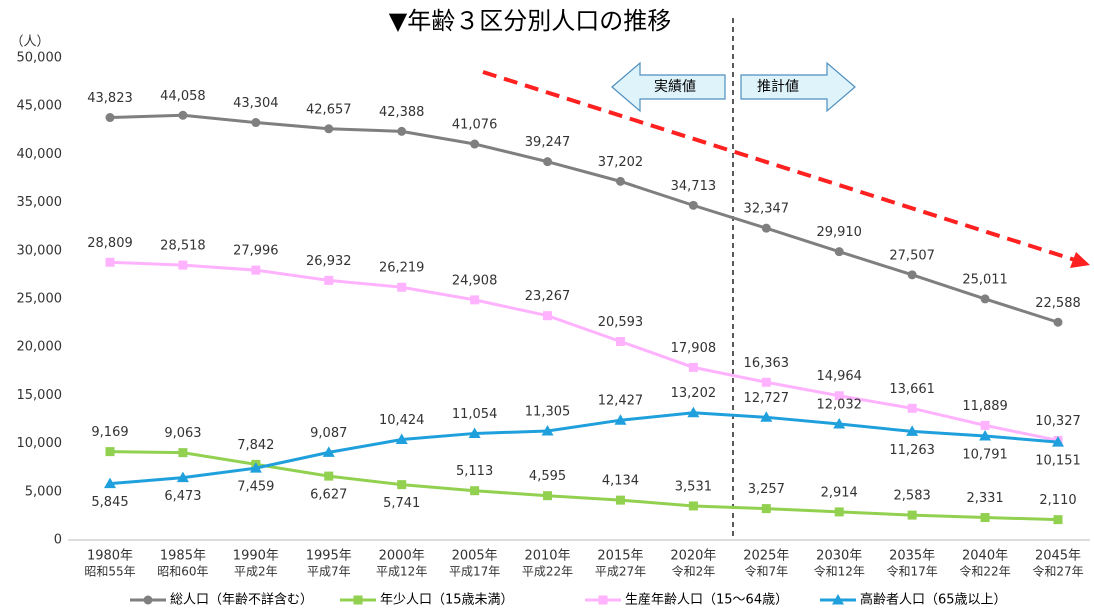 This screenshot has width=1094, height=610. What do you see at coordinates (694, 348) in the screenshot?
I see `data-label: 17,908` at bounding box center [694, 348].